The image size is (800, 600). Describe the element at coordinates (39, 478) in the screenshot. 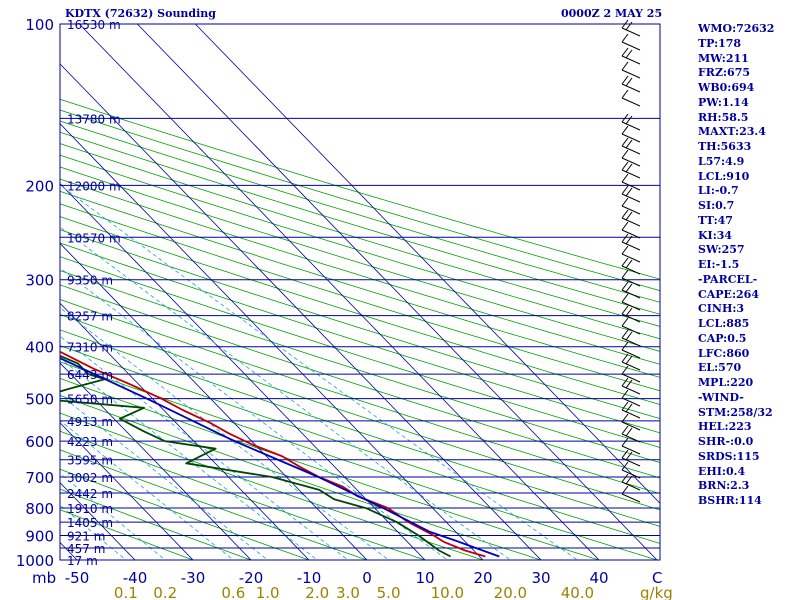

I see `pressure-label: 700` at that location.